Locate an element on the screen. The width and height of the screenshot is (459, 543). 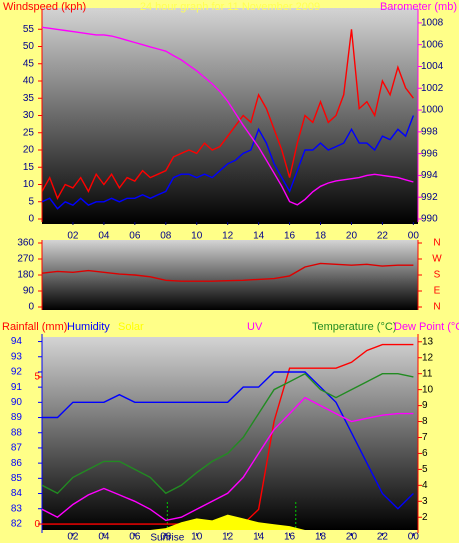
tick-label: 998 is located at coordinates (429, 131).